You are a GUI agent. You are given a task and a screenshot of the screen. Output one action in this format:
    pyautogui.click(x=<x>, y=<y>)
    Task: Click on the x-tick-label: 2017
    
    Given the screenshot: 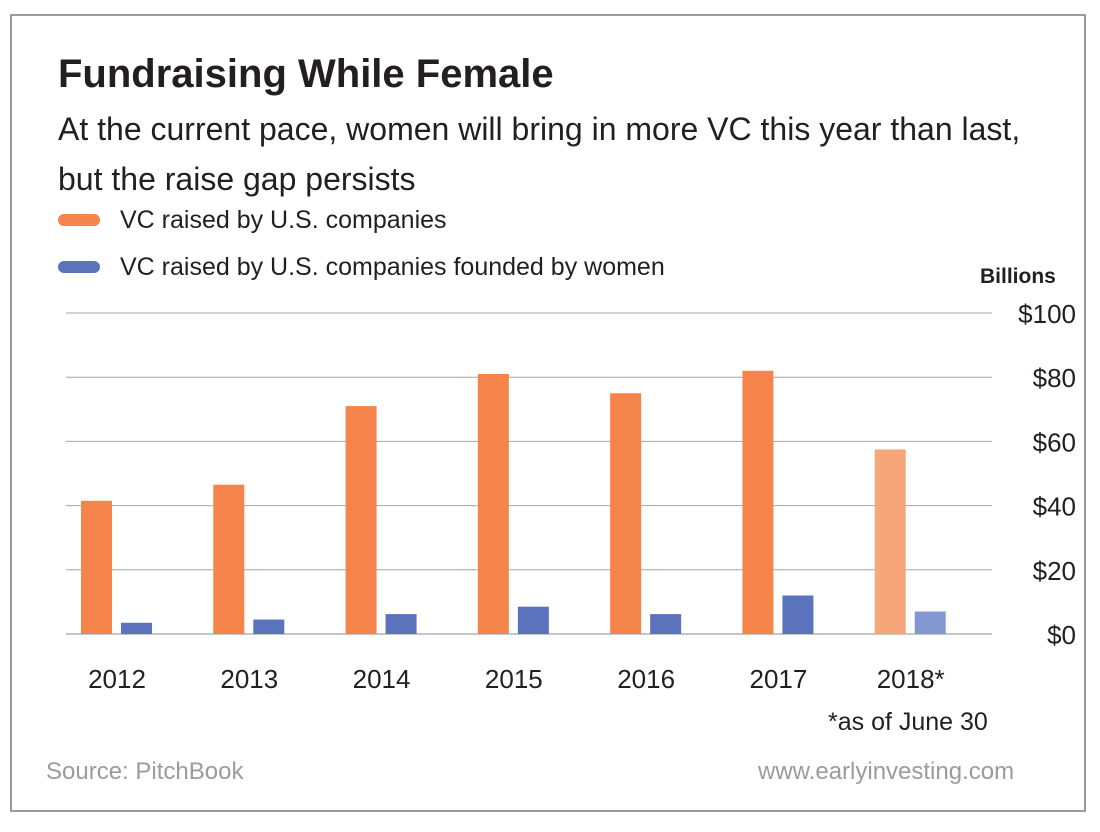 What is the action you would take?
    pyautogui.click(x=779, y=679)
    